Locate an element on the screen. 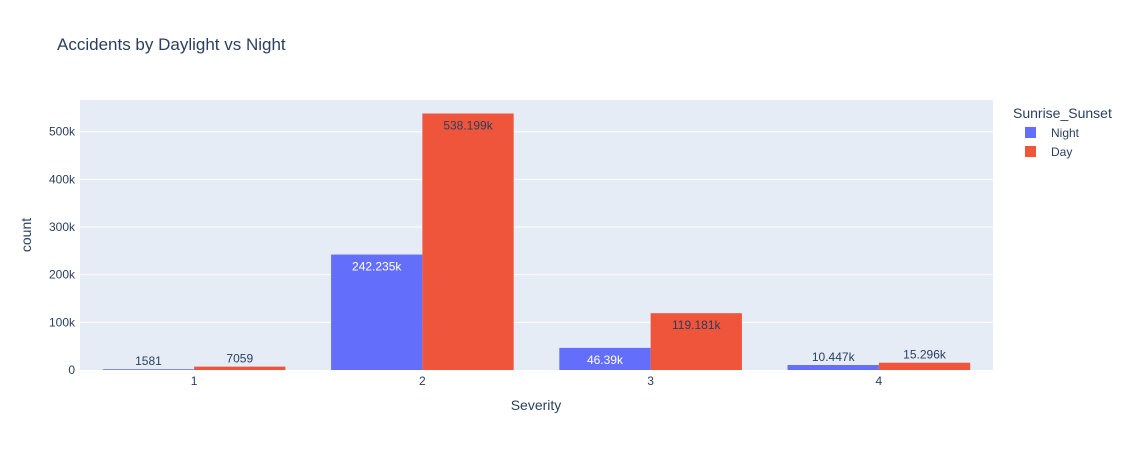 The width and height of the screenshot is (1138, 450). data-label: 242.235k is located at coordinates (377, 267).